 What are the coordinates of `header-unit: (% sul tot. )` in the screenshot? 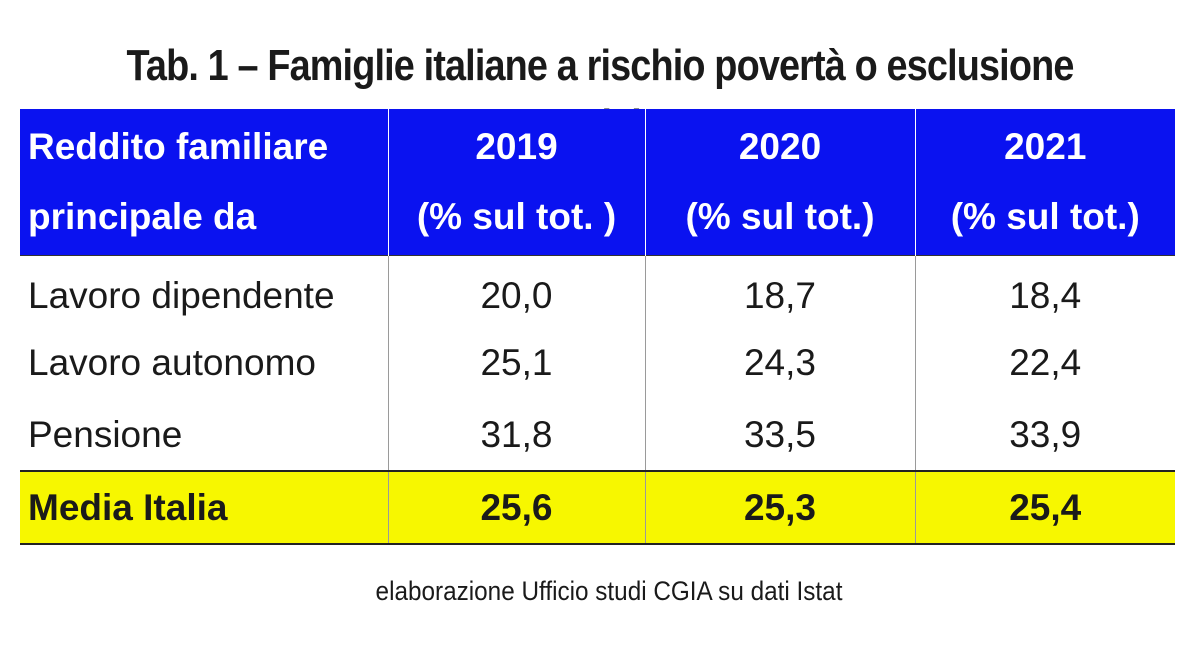 It's located at (516, 216).